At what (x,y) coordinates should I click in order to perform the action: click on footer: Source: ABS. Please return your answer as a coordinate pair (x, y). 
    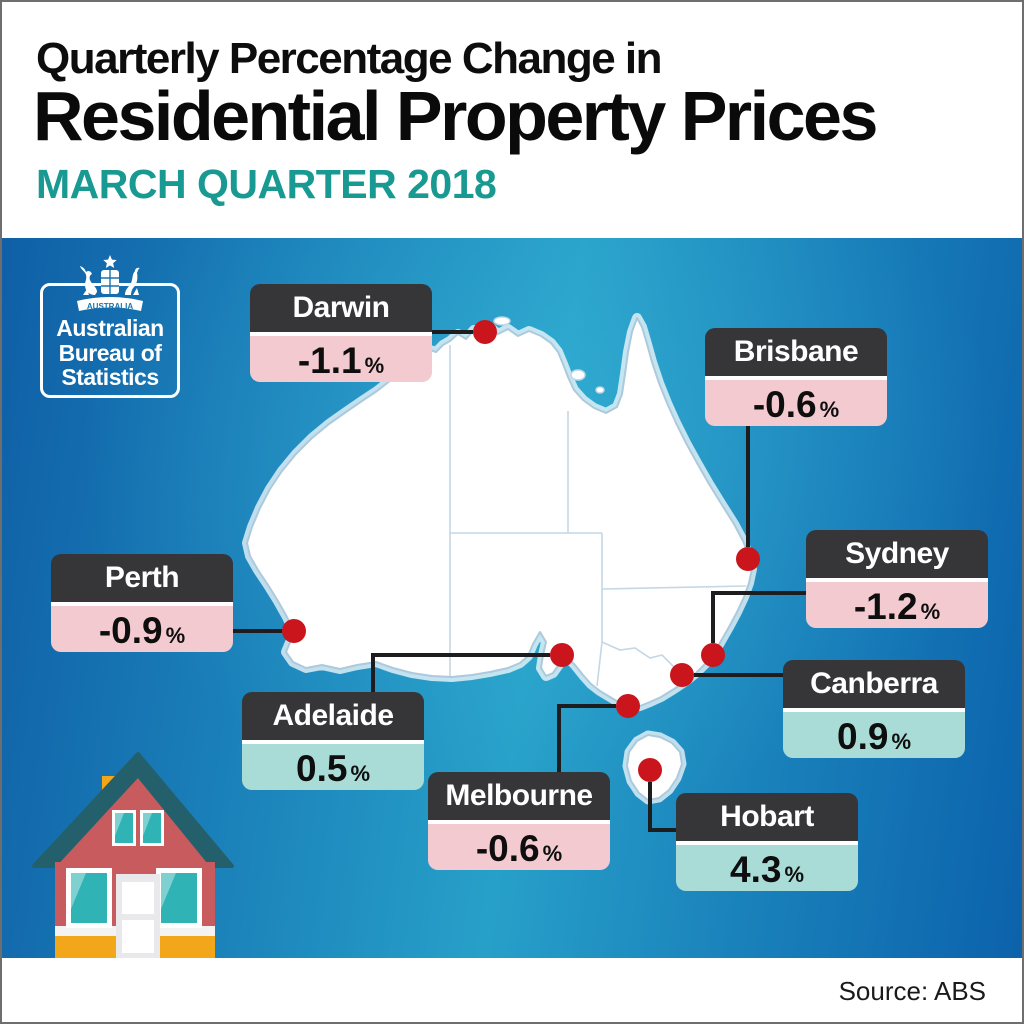
    Looking at the image, I should click on (512, 991).